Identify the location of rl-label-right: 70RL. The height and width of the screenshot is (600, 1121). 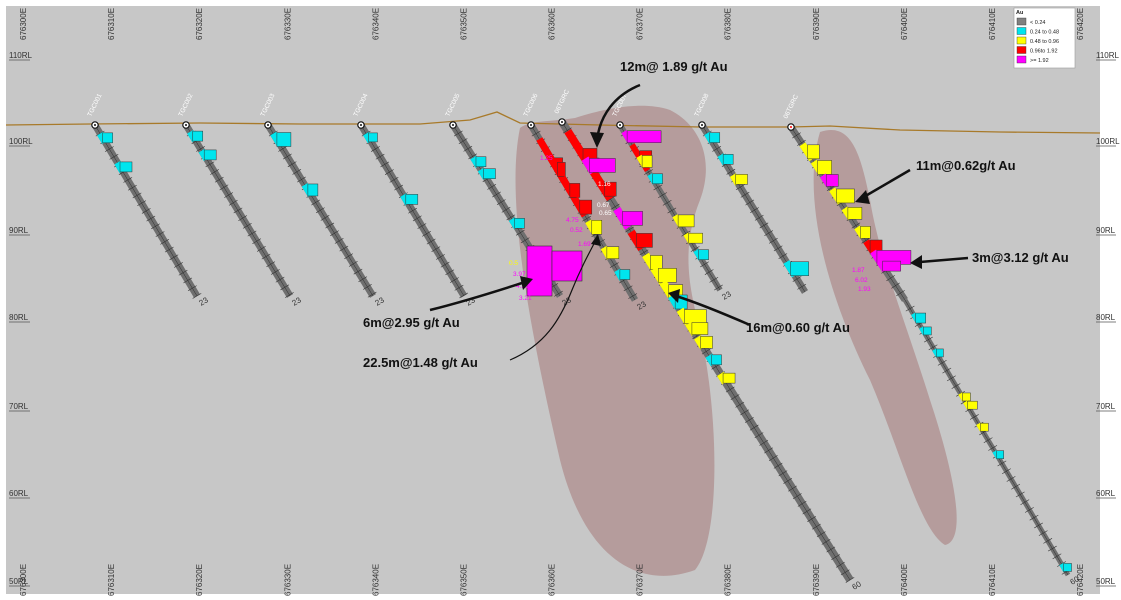
(1106, 406).